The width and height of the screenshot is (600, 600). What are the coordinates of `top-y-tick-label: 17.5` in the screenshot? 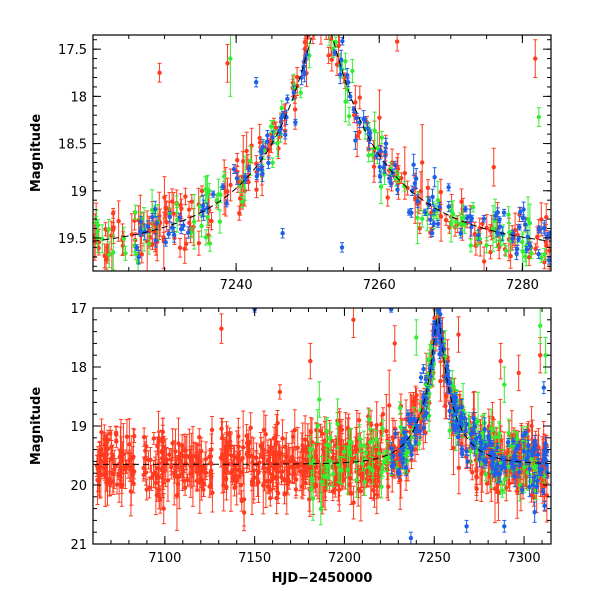 It's located at (72, 50).